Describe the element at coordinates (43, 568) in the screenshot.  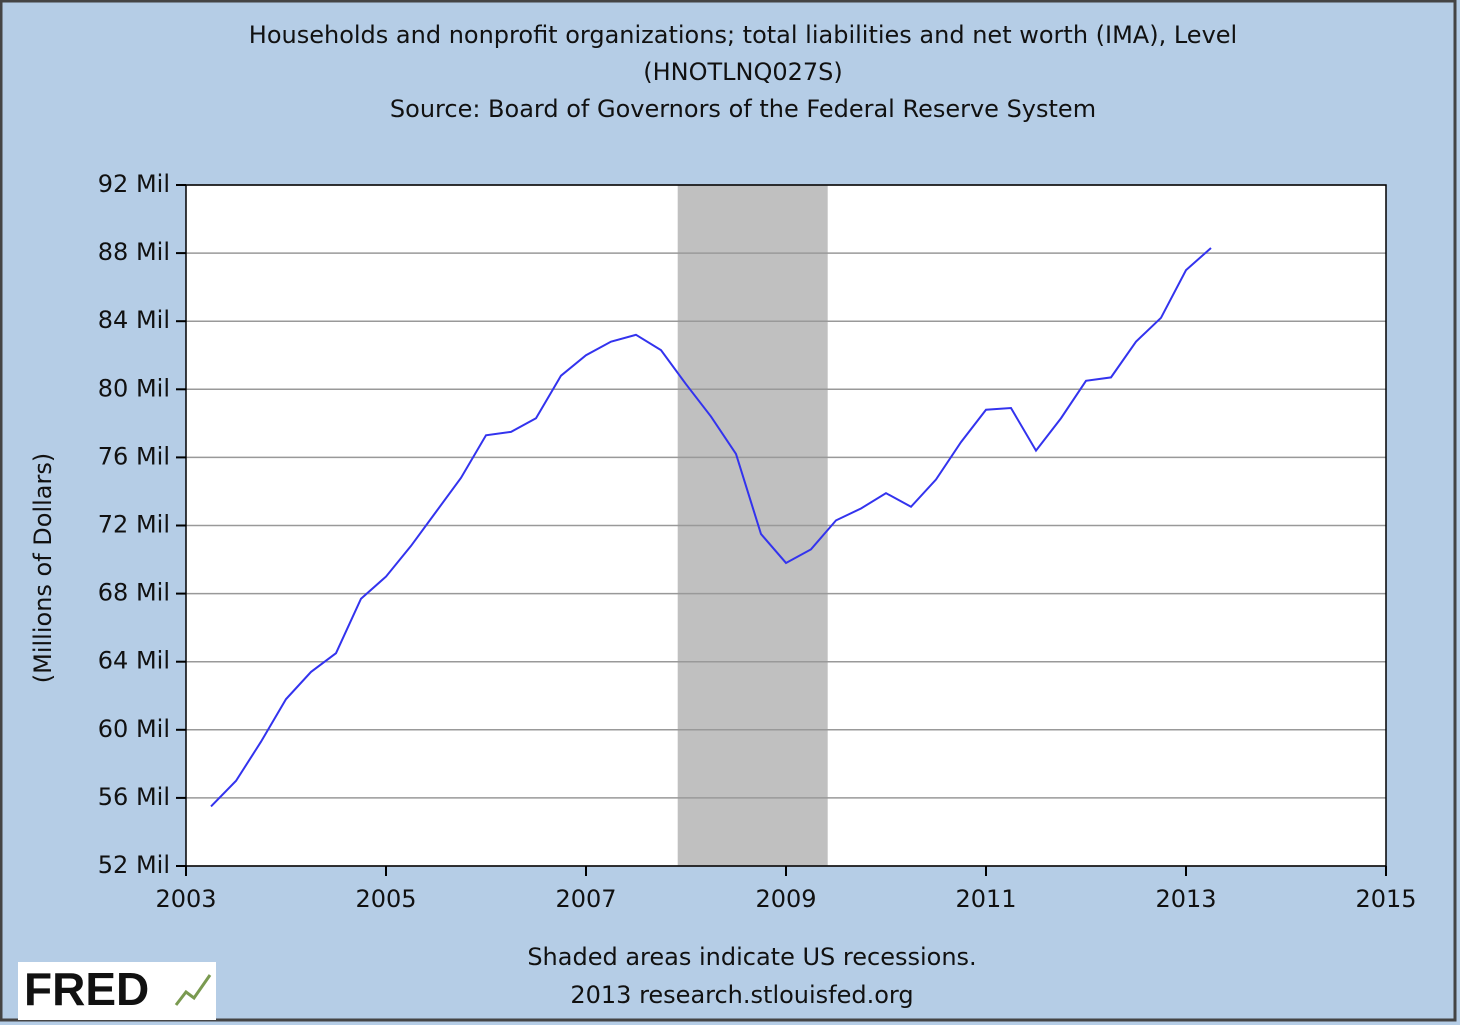
I see `y-axis-label: (Millions of Dollars)` at that location.